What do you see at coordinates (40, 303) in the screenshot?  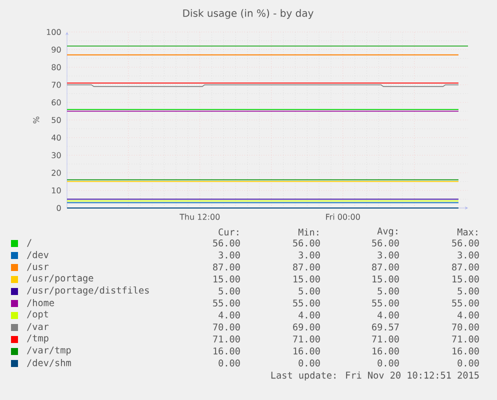 I see `legend-label: /home` at bounding box center [40, 303].